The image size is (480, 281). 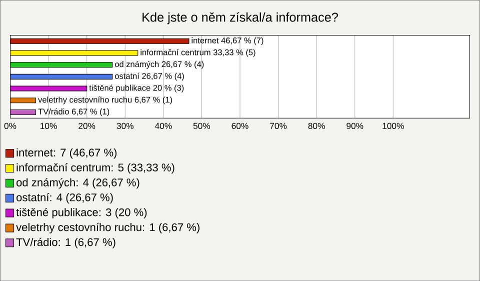 What do you see at coordinates (10, 125) in the screenshot?
I see `x-tick-label: 0%` at bounding box center [10, 125].